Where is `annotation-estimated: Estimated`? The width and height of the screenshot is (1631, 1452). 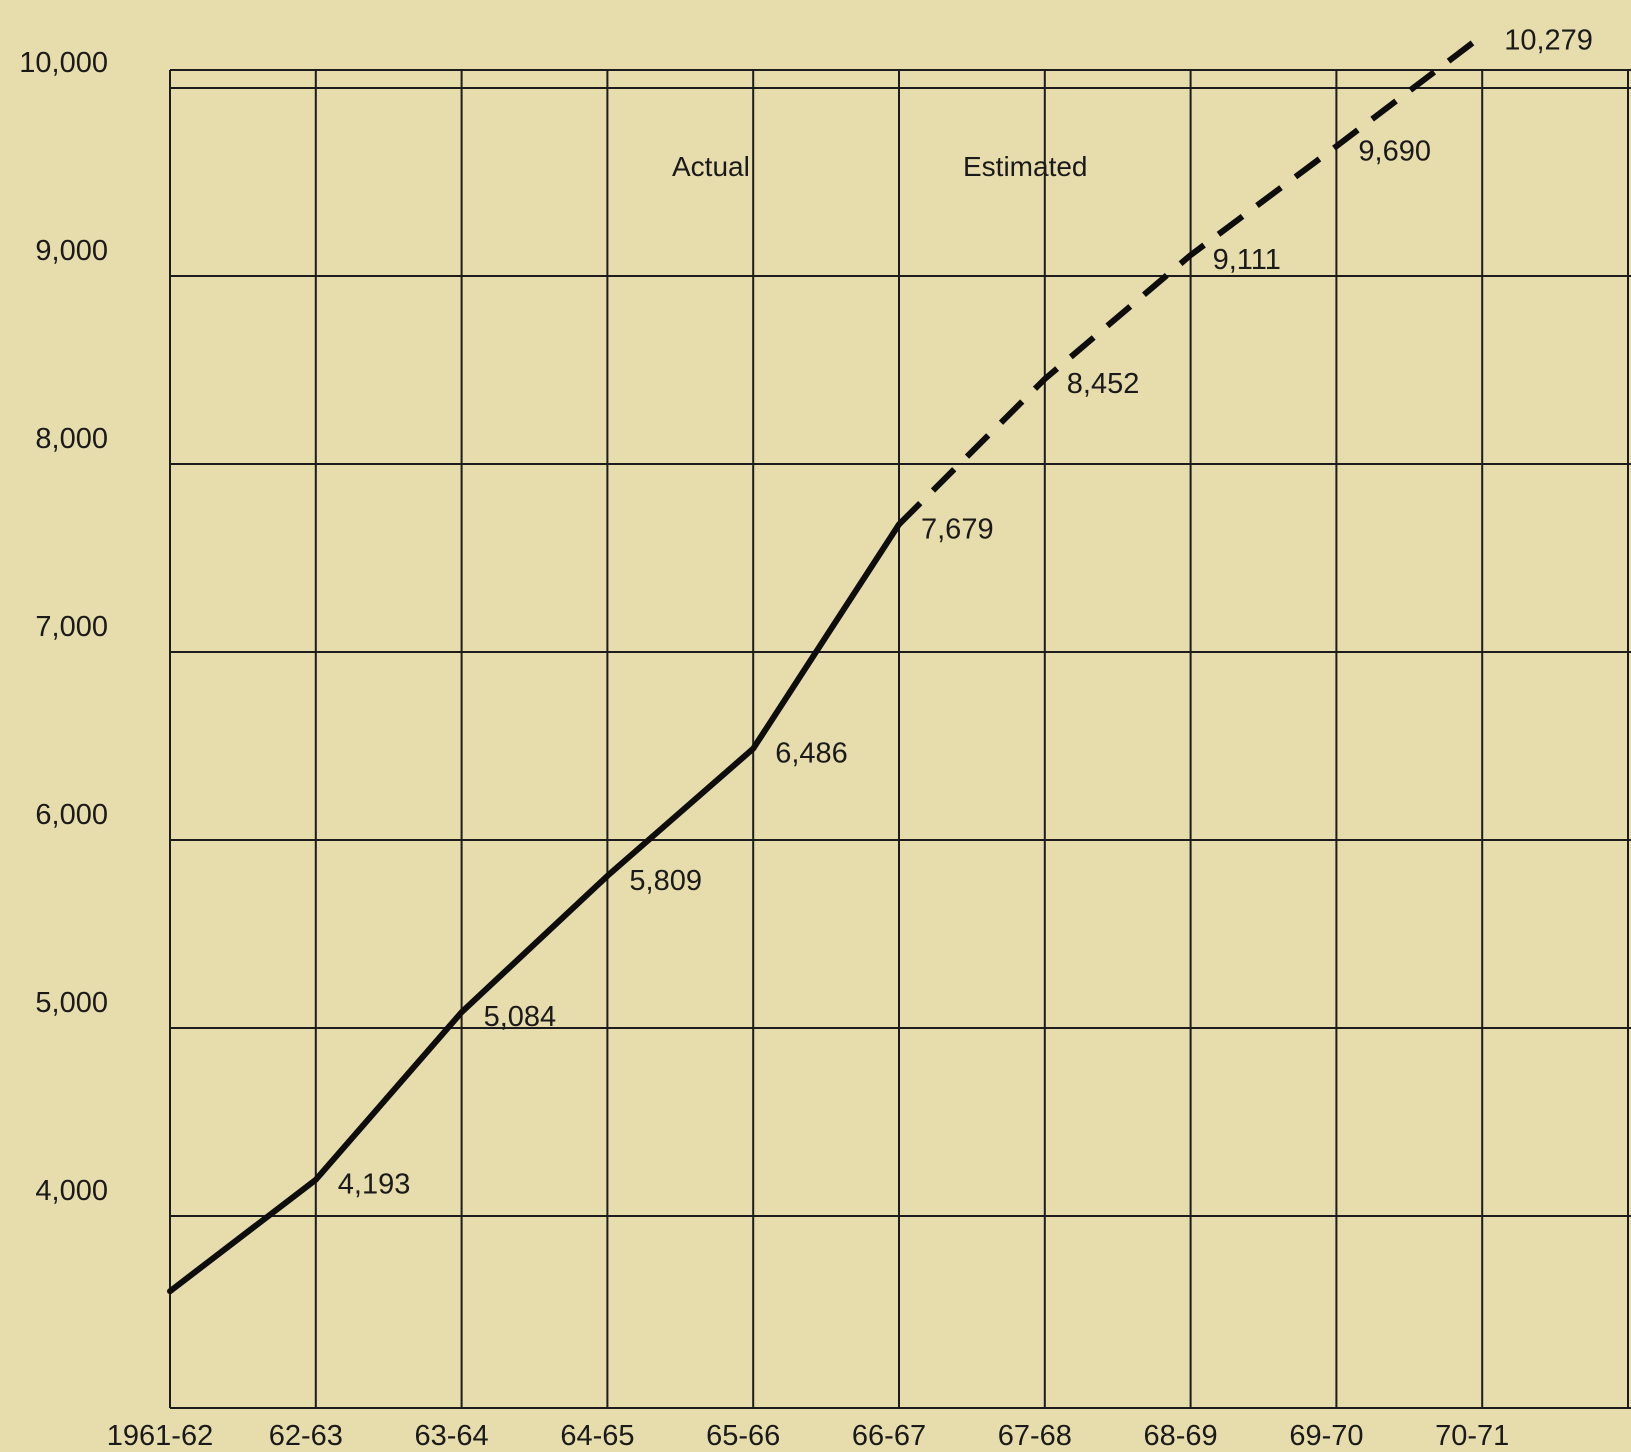 annotation-estimated: Estimated is located at coordinates (1025, 166).